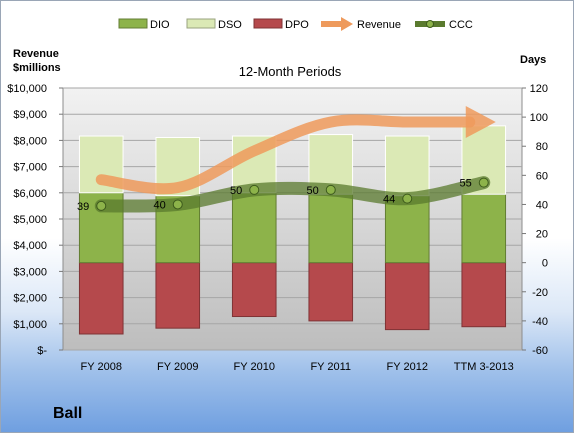  What do you see at coordinates (461, 25) in the screenshot?
I see `legend-label-ccc: CCC` at bounding box center [461, 25].